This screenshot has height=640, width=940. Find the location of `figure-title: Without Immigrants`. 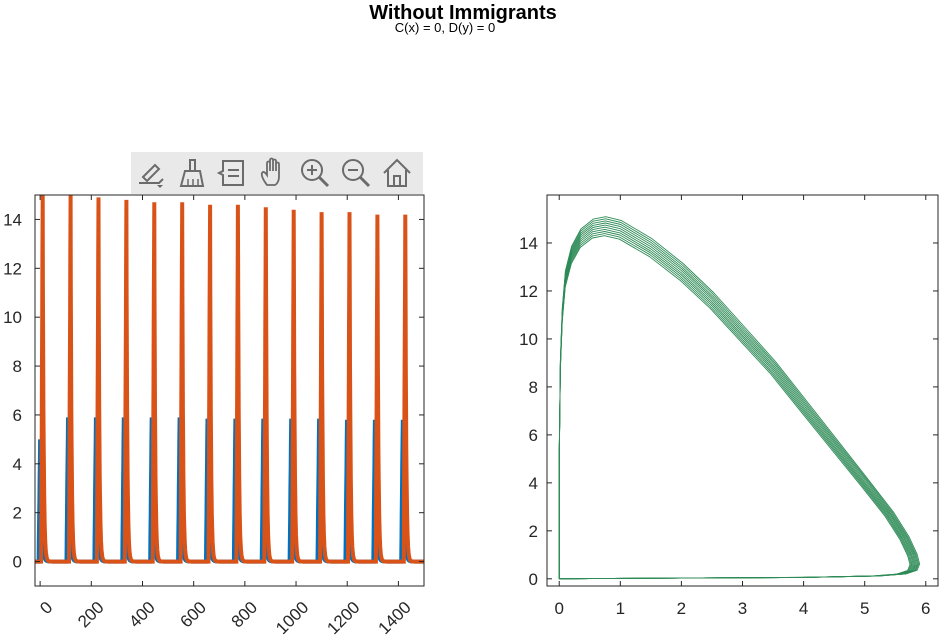

figure-title: Without Immigrants is located at coordinates (463, 13).